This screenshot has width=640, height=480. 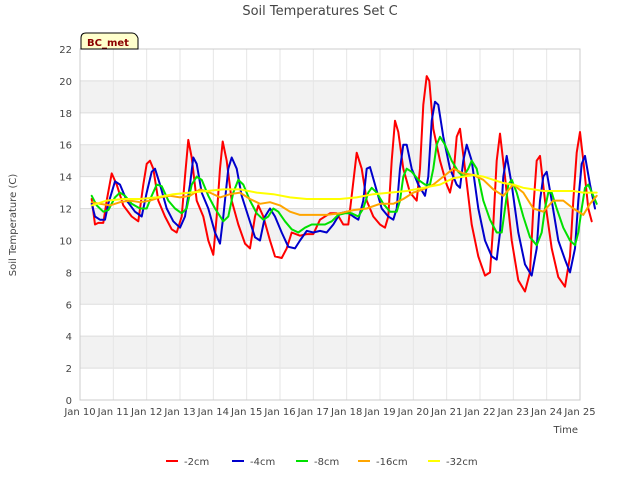 What do you see at coordinates (413, 412) in the screenshot?
I see `x-tick-label: Jan 20` at bounding box center [413, 412].